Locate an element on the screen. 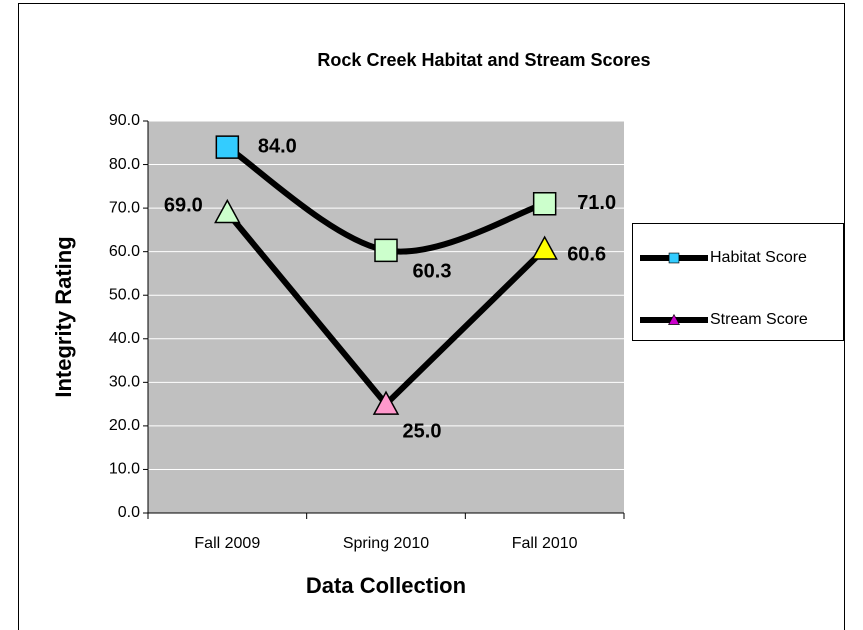 This screenshot has width=863, height=630. data-label: 69.0 is located at coordinates (183, 206).